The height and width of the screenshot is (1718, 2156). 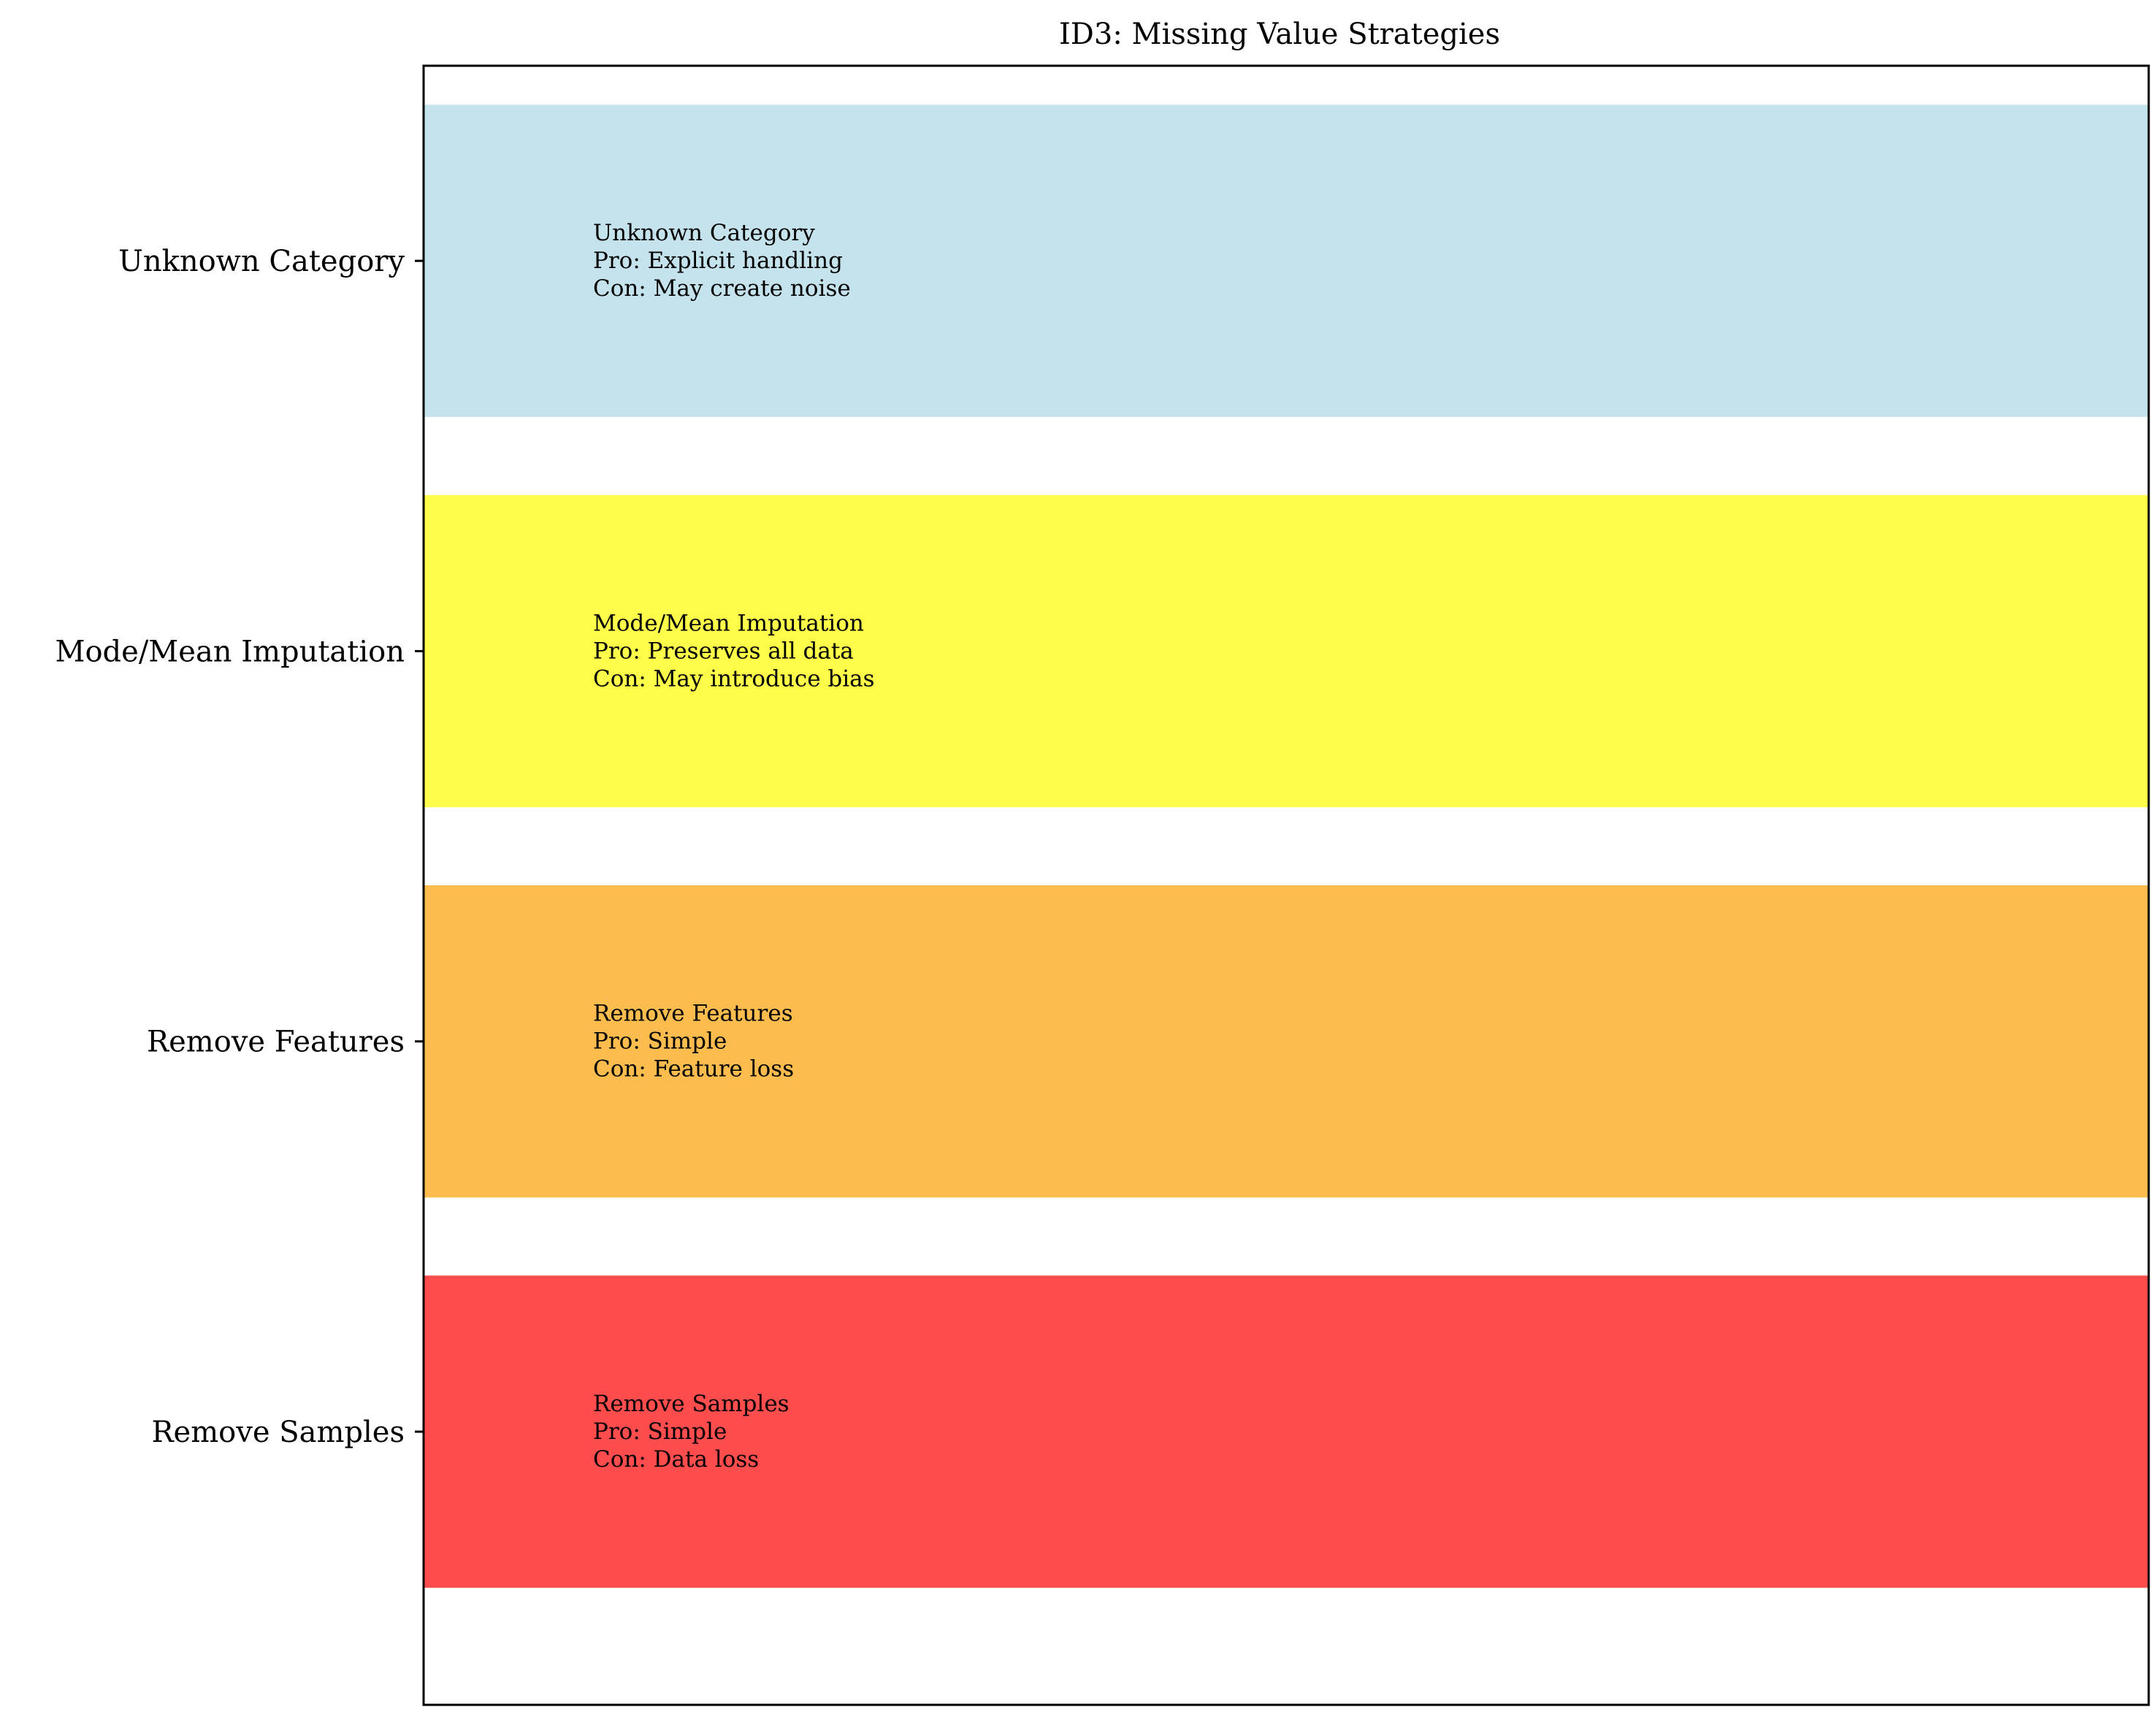 I want to click on bar-annotation-line: Pro: Preserves all data, so click(x=724, y=651).